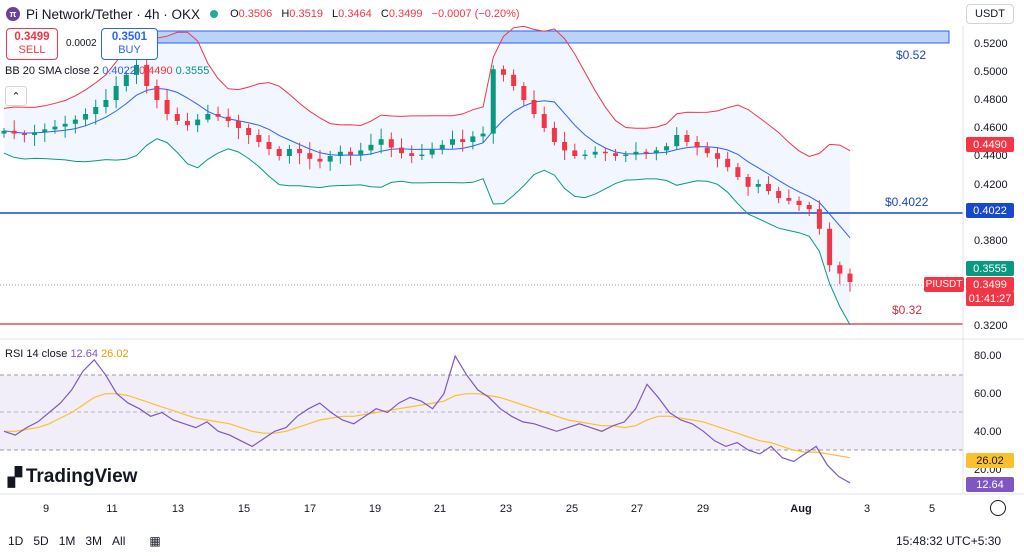  Describe the element at coordinates (81, 43) in the screenshot. I see `spread-value: 0.0002` at that location.